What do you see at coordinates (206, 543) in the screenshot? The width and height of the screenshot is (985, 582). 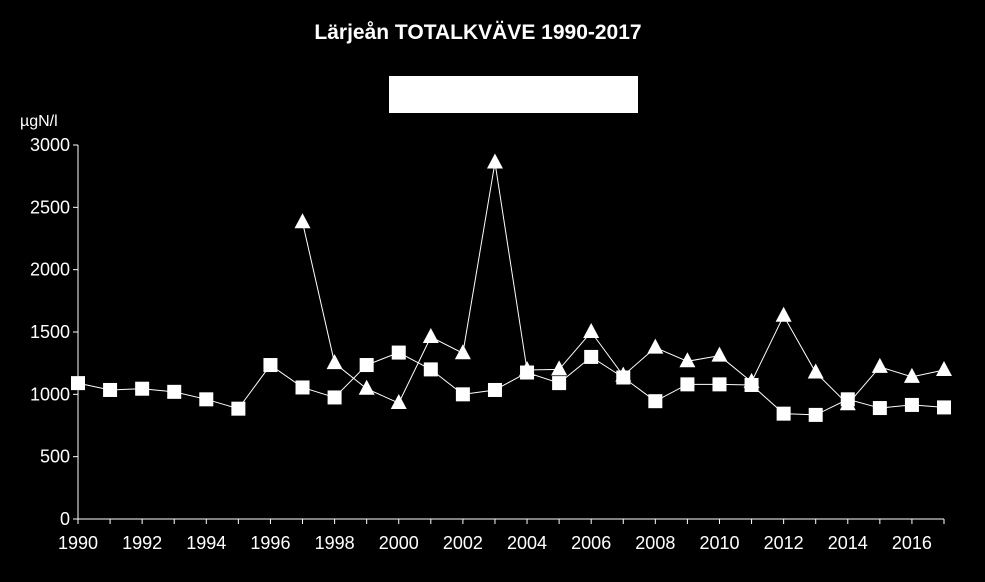 I see `x-tick-label: 1994` at bounding box center [206, 543].